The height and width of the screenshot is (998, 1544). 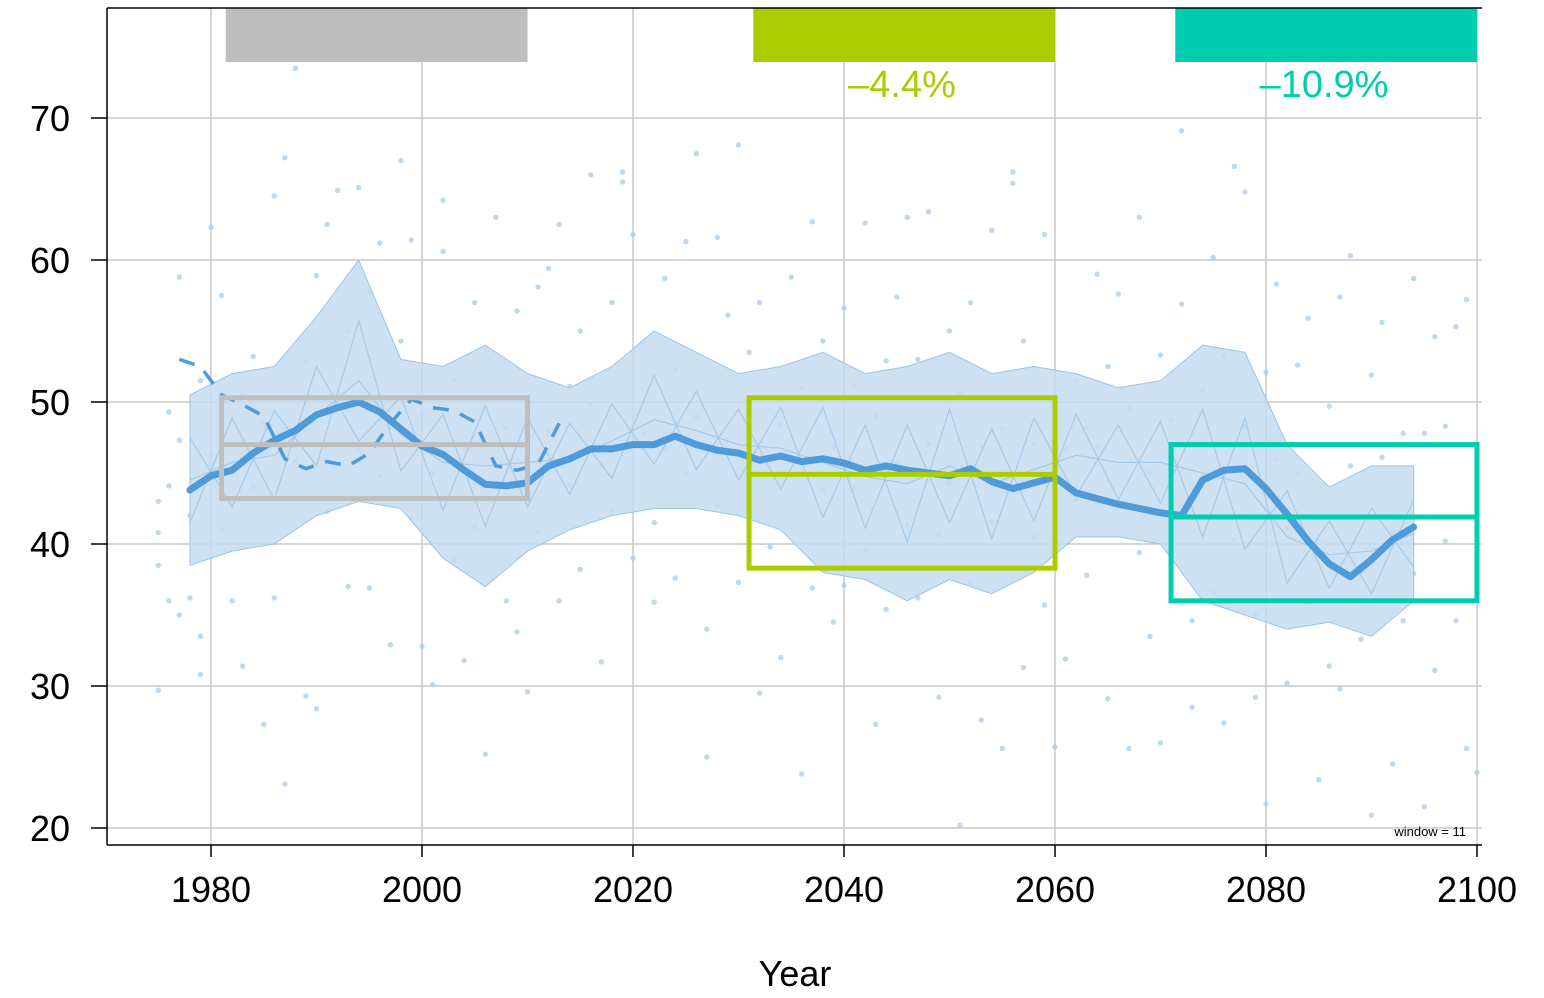 I want to click on y-tick-label: 40, so click(x=50, y=544).